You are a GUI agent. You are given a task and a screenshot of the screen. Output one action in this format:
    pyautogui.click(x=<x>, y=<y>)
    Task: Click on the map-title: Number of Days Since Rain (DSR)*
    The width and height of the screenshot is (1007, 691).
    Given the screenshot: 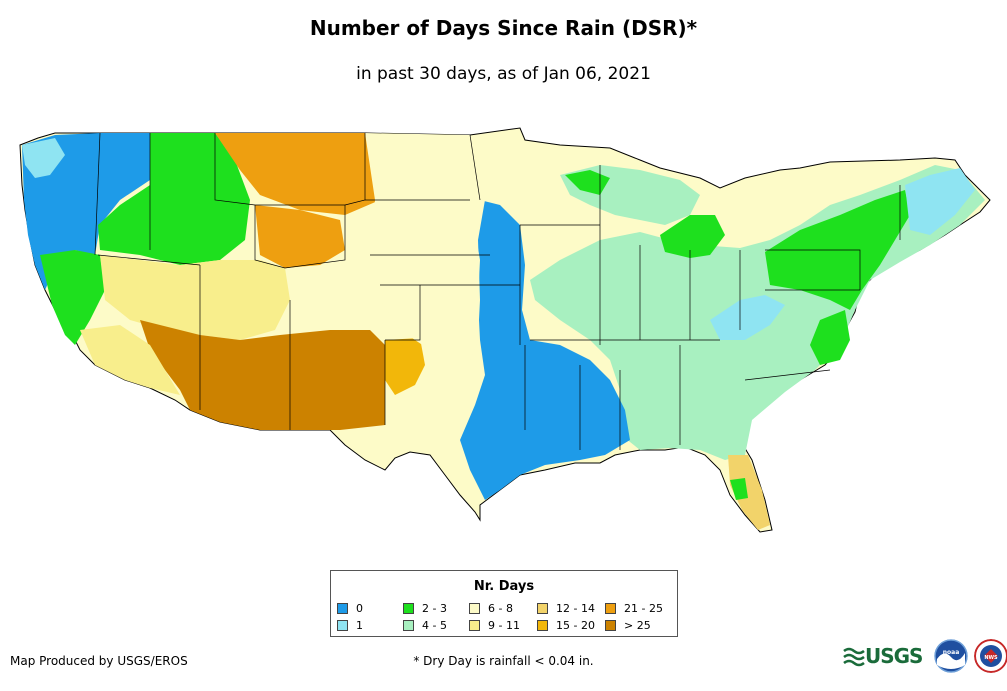 What is the action you would take?
    pyautogui.click(x=503, y=28)
    